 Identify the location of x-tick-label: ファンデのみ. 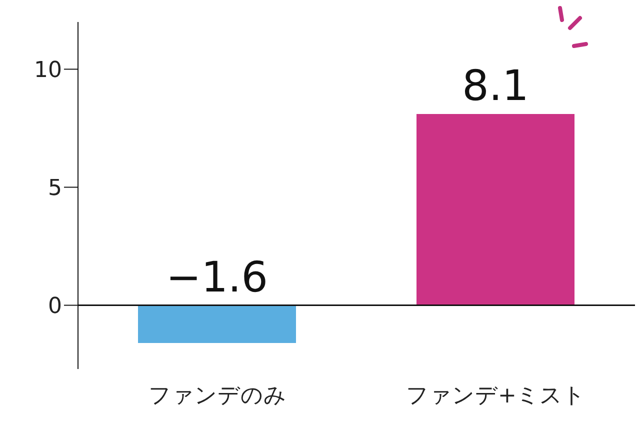
(217, 396).